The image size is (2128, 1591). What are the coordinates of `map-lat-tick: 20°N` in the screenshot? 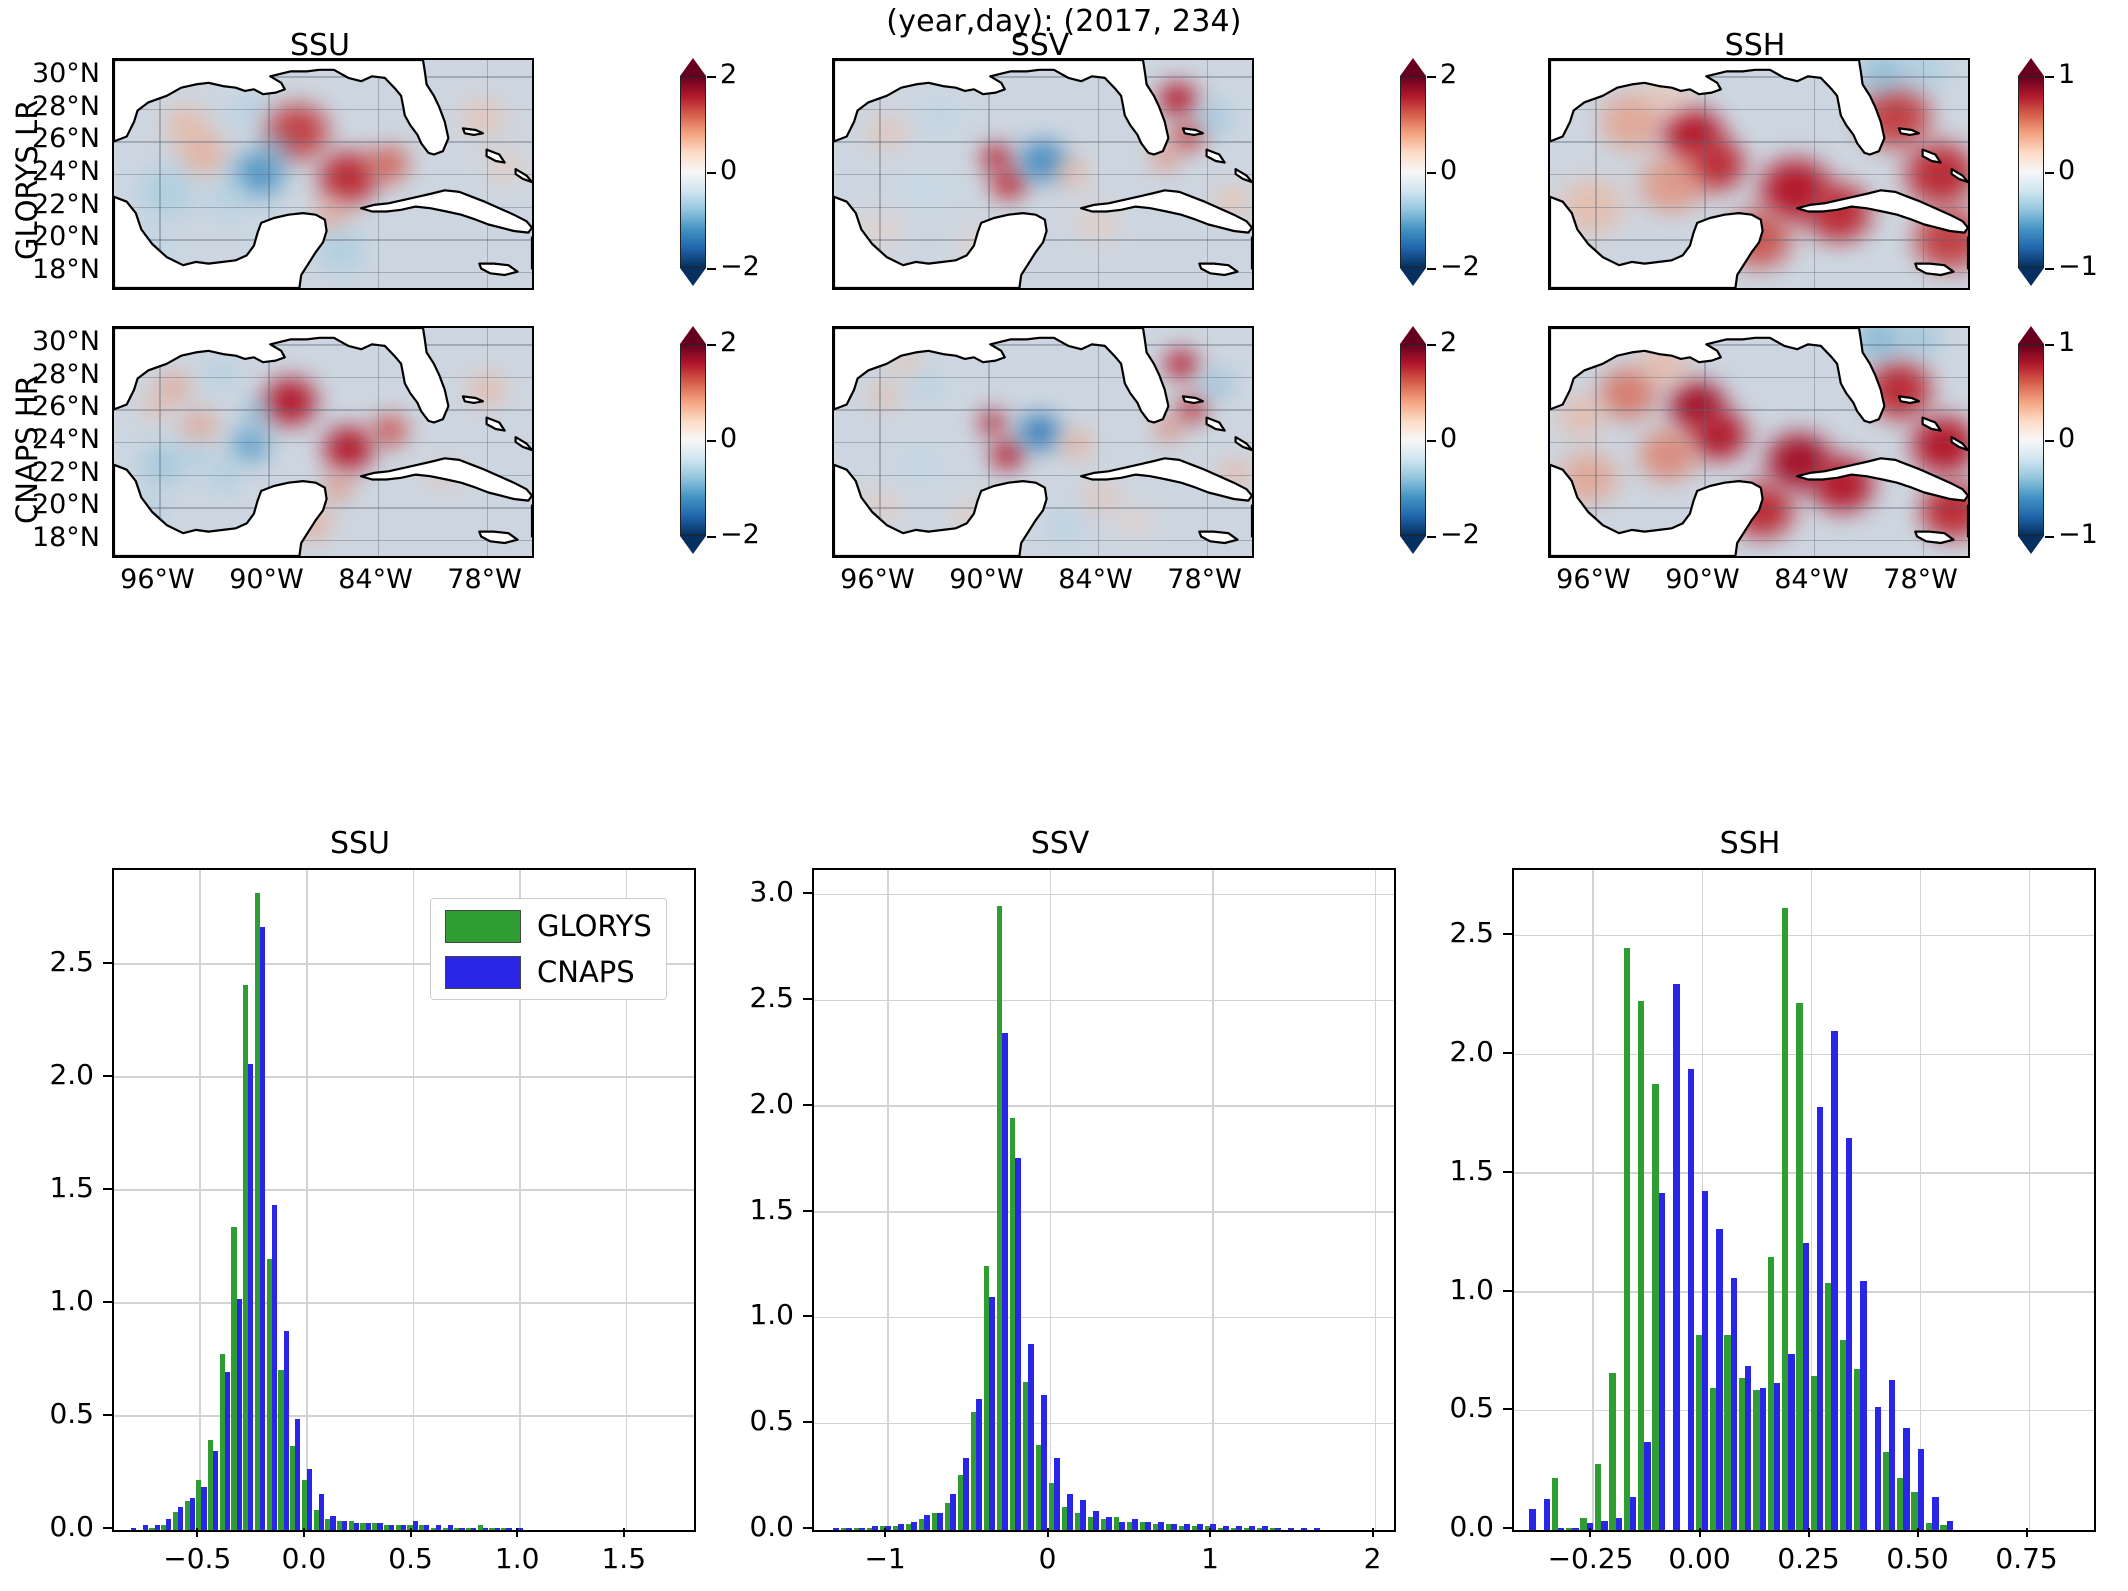 It's located at (65, 505).